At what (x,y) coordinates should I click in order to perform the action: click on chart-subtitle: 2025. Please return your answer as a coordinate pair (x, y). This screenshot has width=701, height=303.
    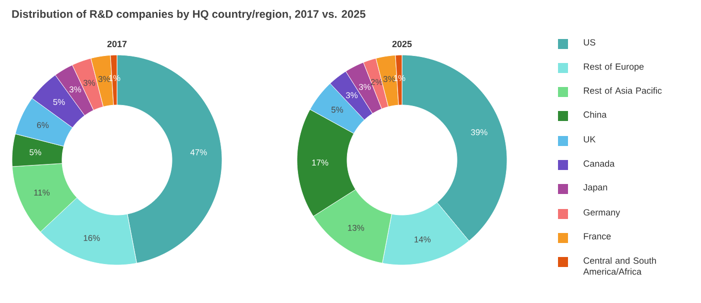
    Looking at the image, I should click on (402, 44).